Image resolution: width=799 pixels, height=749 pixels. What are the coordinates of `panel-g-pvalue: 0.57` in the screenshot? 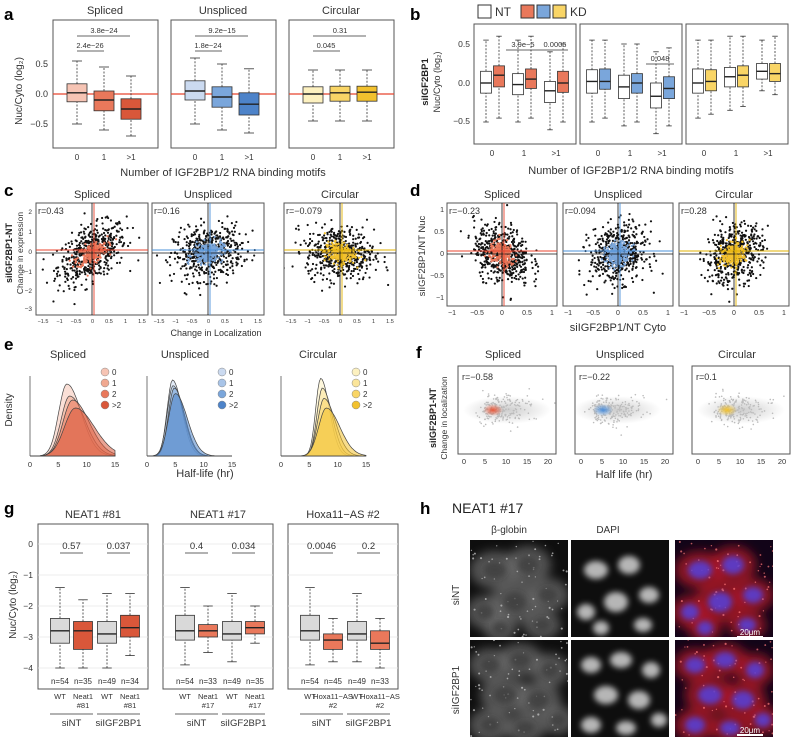 It's located at (71, 546).